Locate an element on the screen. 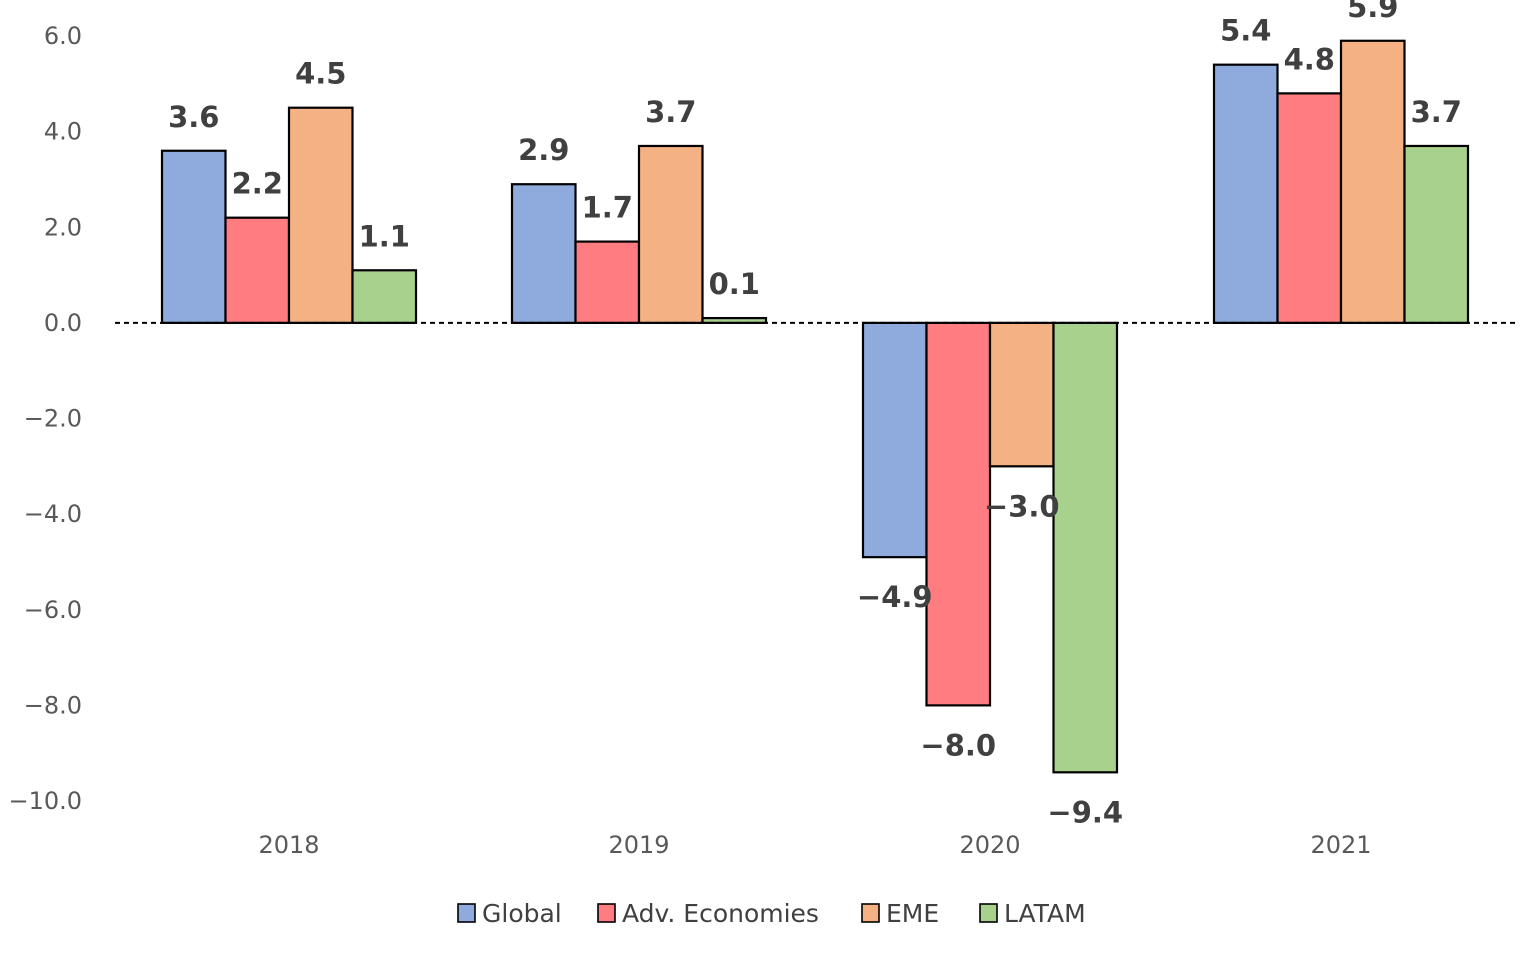  data-label: −4.9 is located at coordinates (895, 597).